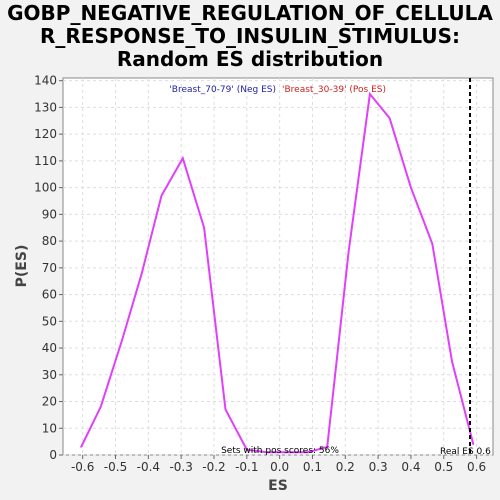 The height and width of the screenshot is (500, 500). Describe the element at coordinates (410, 467) in the screenshot. I see `x-tick-label: 0.4` at that location.